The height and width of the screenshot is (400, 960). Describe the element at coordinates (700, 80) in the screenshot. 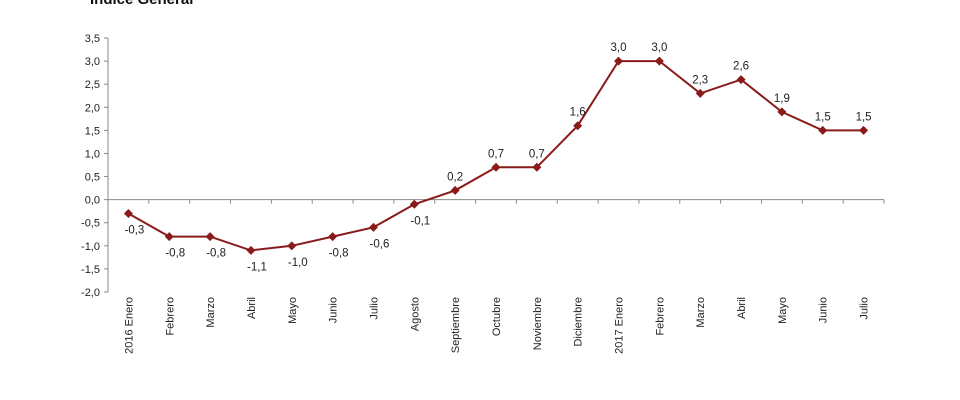

I see `data-label: 2,3` at that location.